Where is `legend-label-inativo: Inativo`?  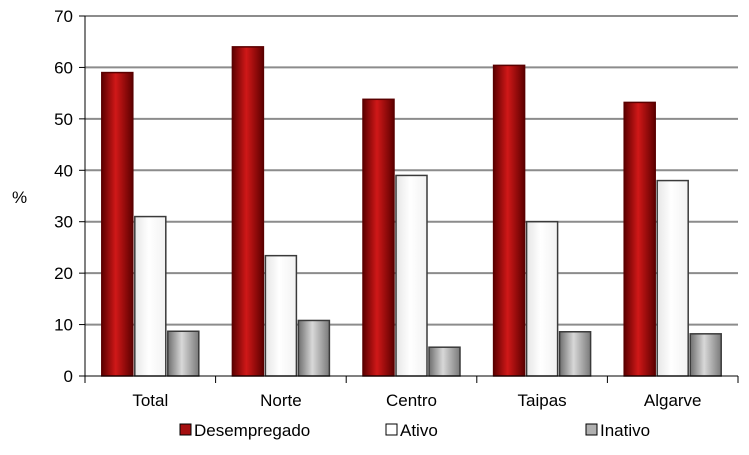 legend-label-inativo: Inativo is located at coordinates (625, 430).